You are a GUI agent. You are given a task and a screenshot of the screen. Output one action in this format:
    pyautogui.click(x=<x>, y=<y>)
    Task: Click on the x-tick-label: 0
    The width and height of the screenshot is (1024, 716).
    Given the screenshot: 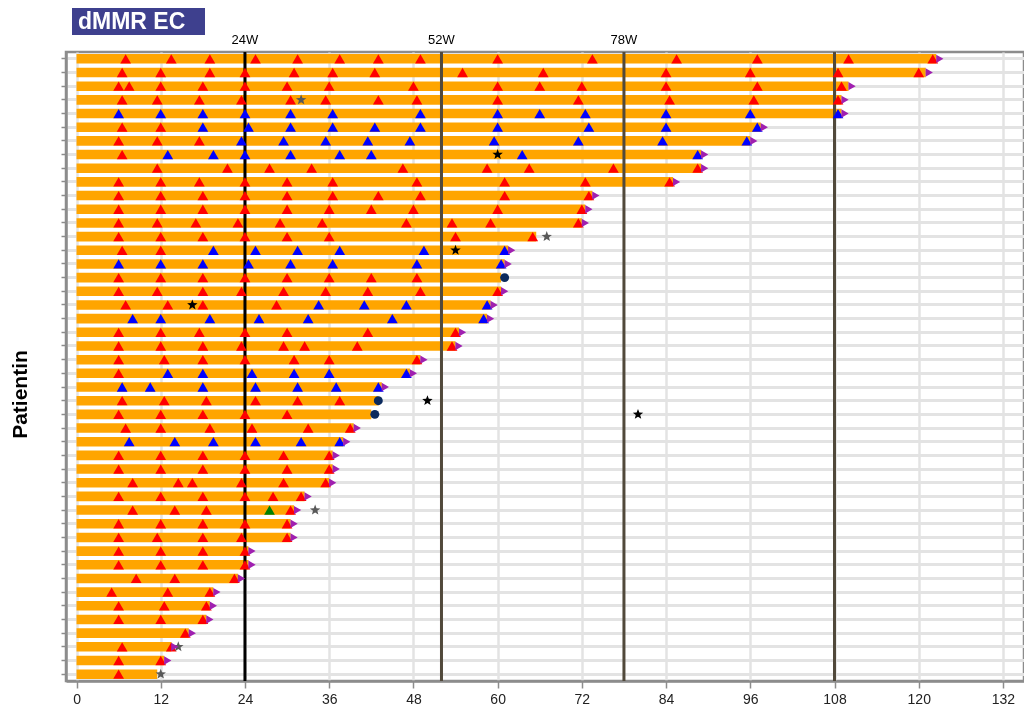 What is the action you would take?
    pyautogui.click(x=77, y=698)
    